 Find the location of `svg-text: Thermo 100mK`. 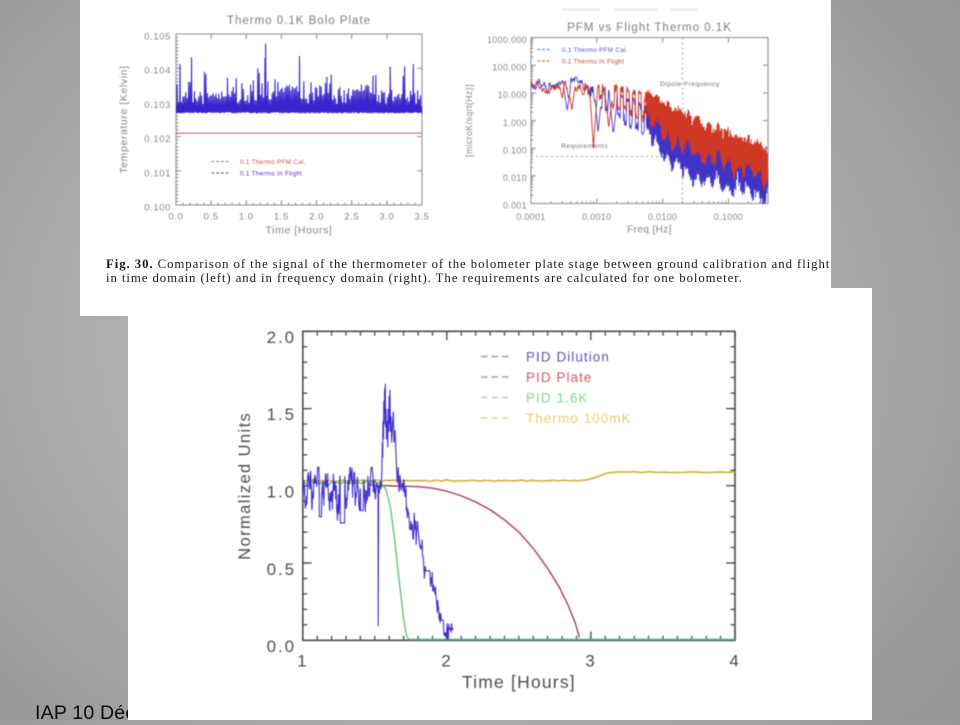

svg-text: Thermo 100mK is located at coordinates (579, 418).